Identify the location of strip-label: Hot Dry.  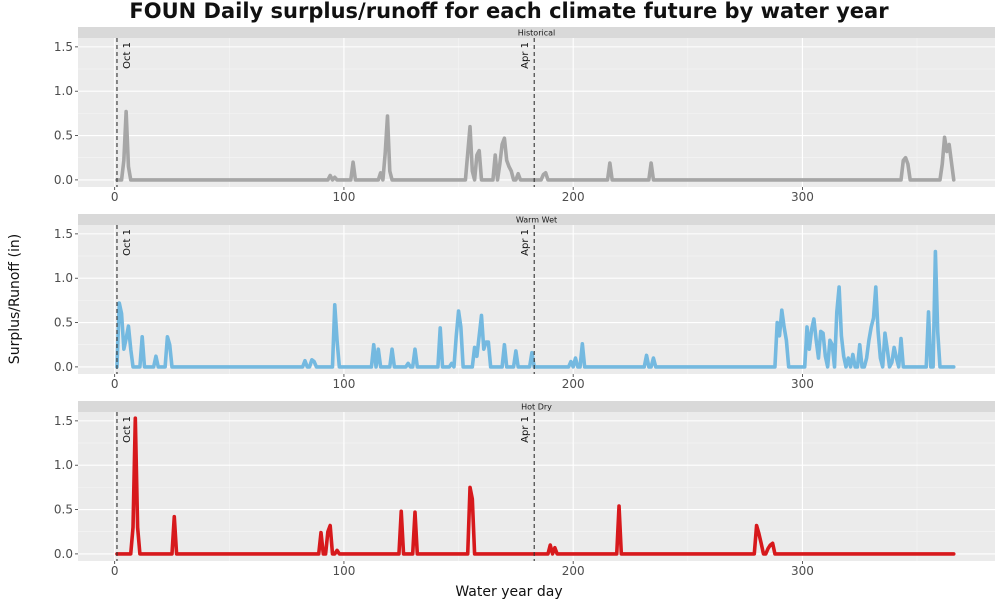
(536, 407).